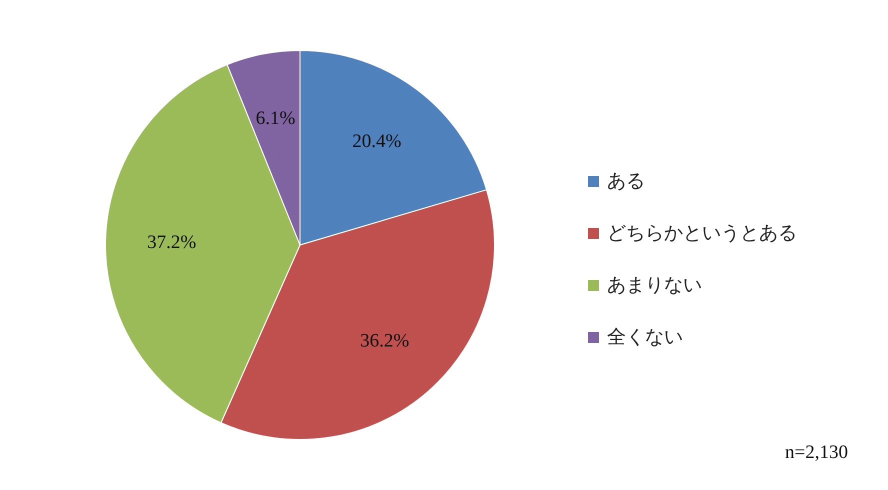  What do you see at coordinates (171, 242) in the screenshot?
I see `data-label: 37.2%` at bounding box center [171, 242].